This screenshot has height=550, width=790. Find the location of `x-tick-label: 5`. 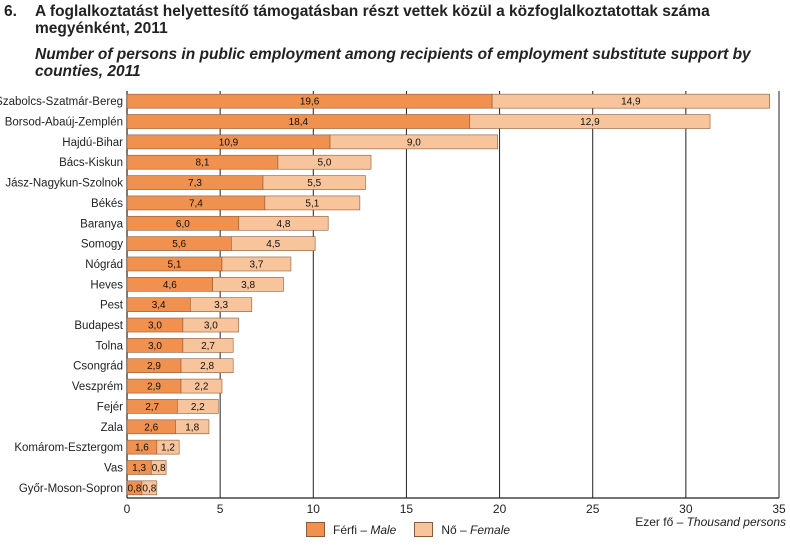

x-tick-label: 5 is located at coordinates (220, 509).